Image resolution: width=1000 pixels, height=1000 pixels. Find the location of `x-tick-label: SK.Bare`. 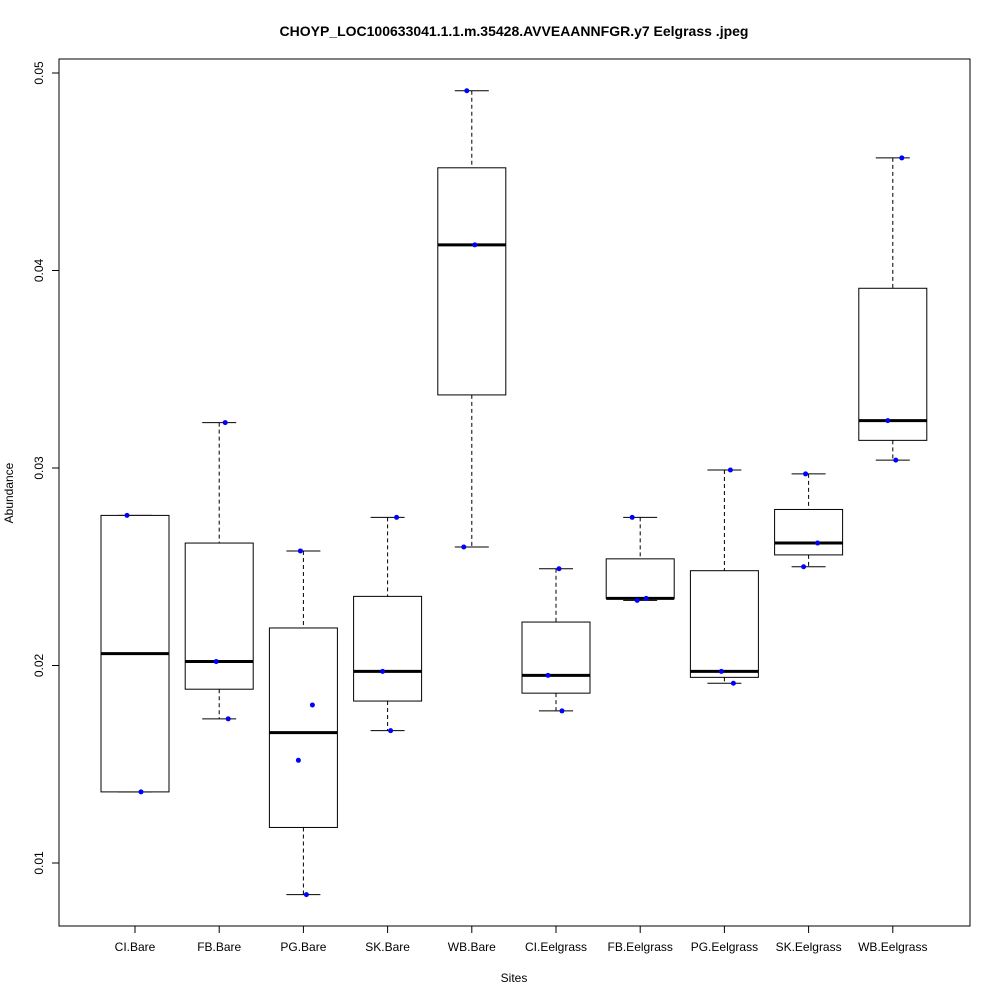

x-tick-label: SK.Bare is located at coordinates (387, 947).